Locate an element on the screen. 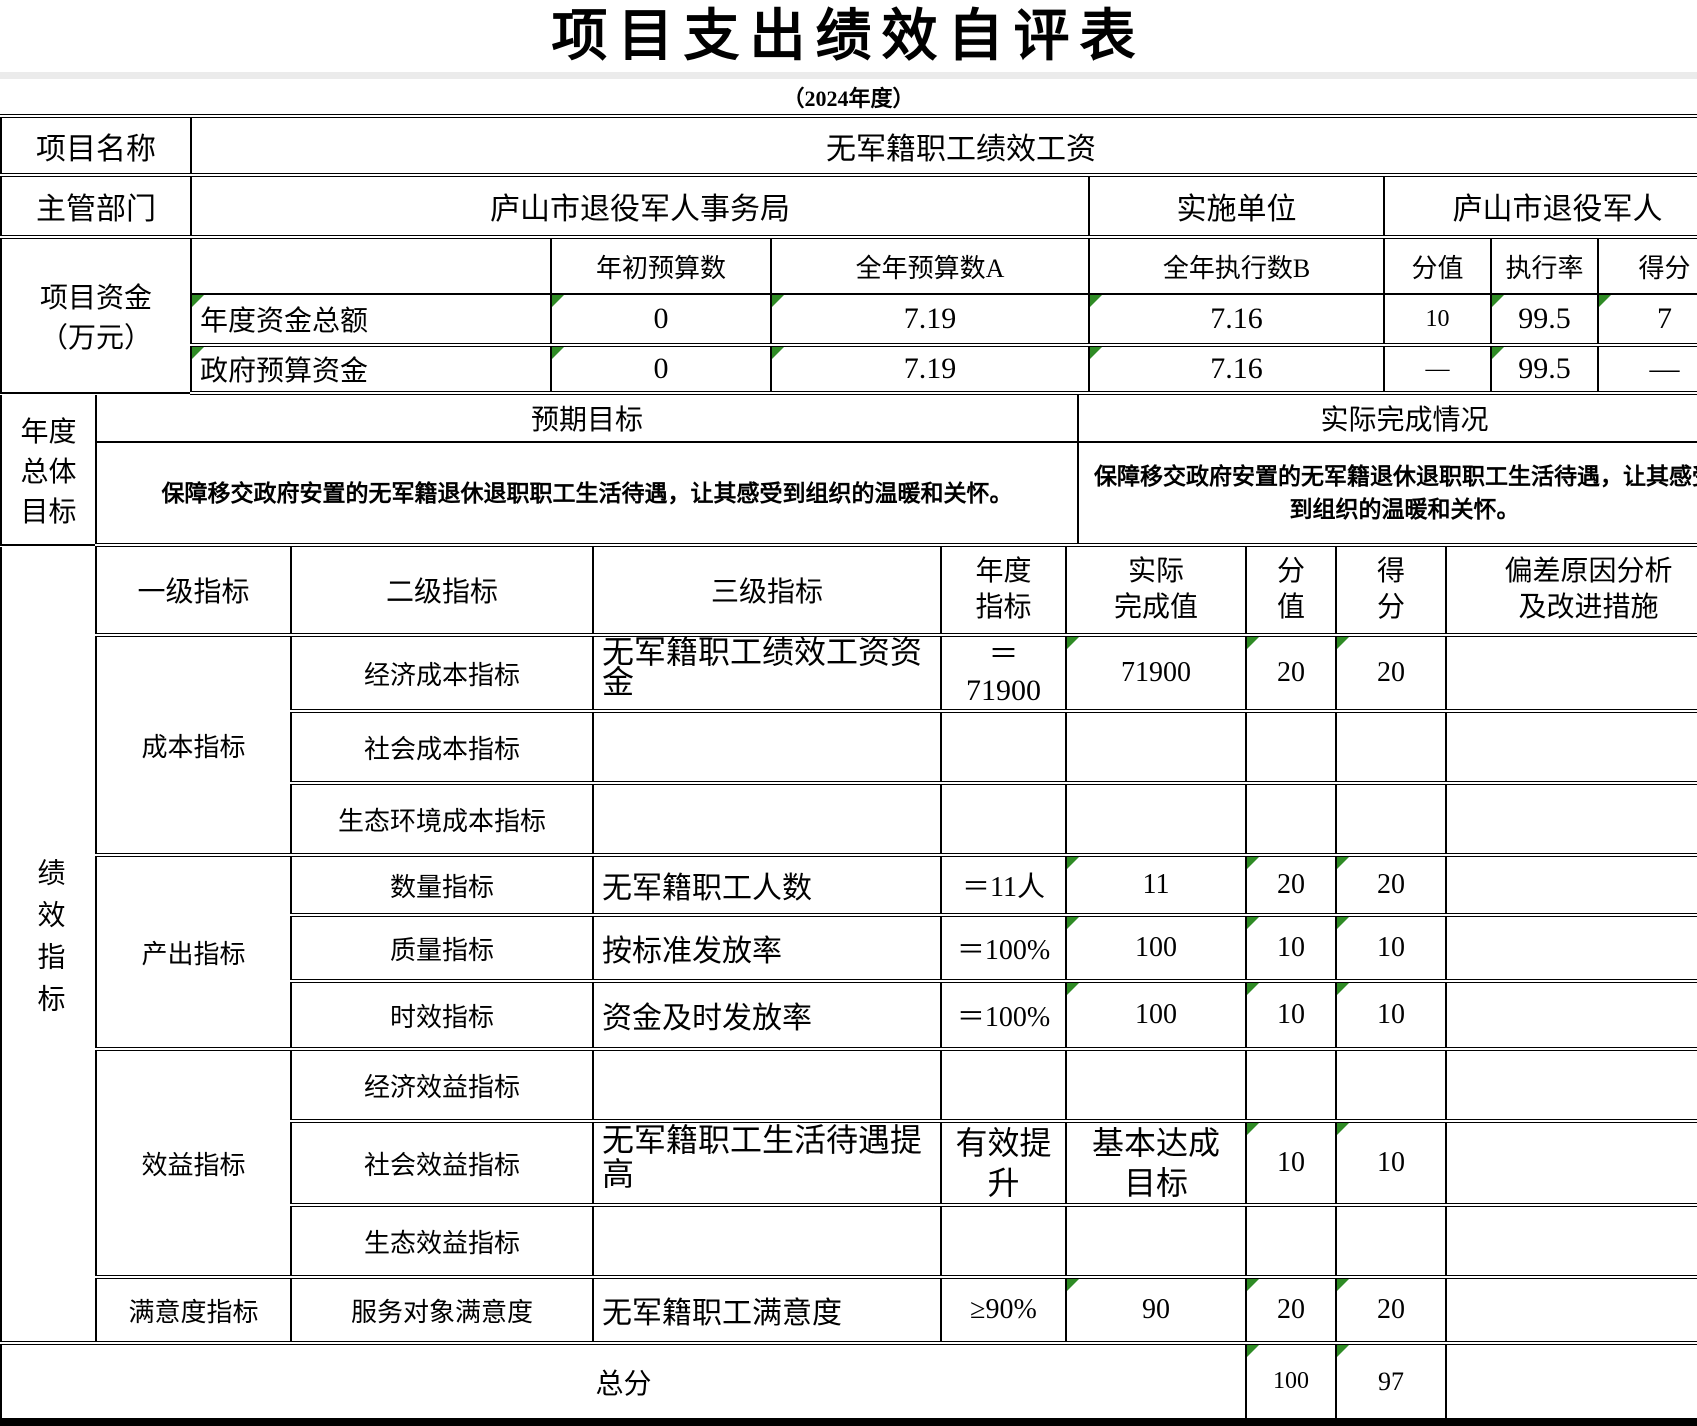 This screenshot has width=1697, height=1426. level3-cell: 无军籍职工生活待遇提 高 is located at coordinates (767, 1163).